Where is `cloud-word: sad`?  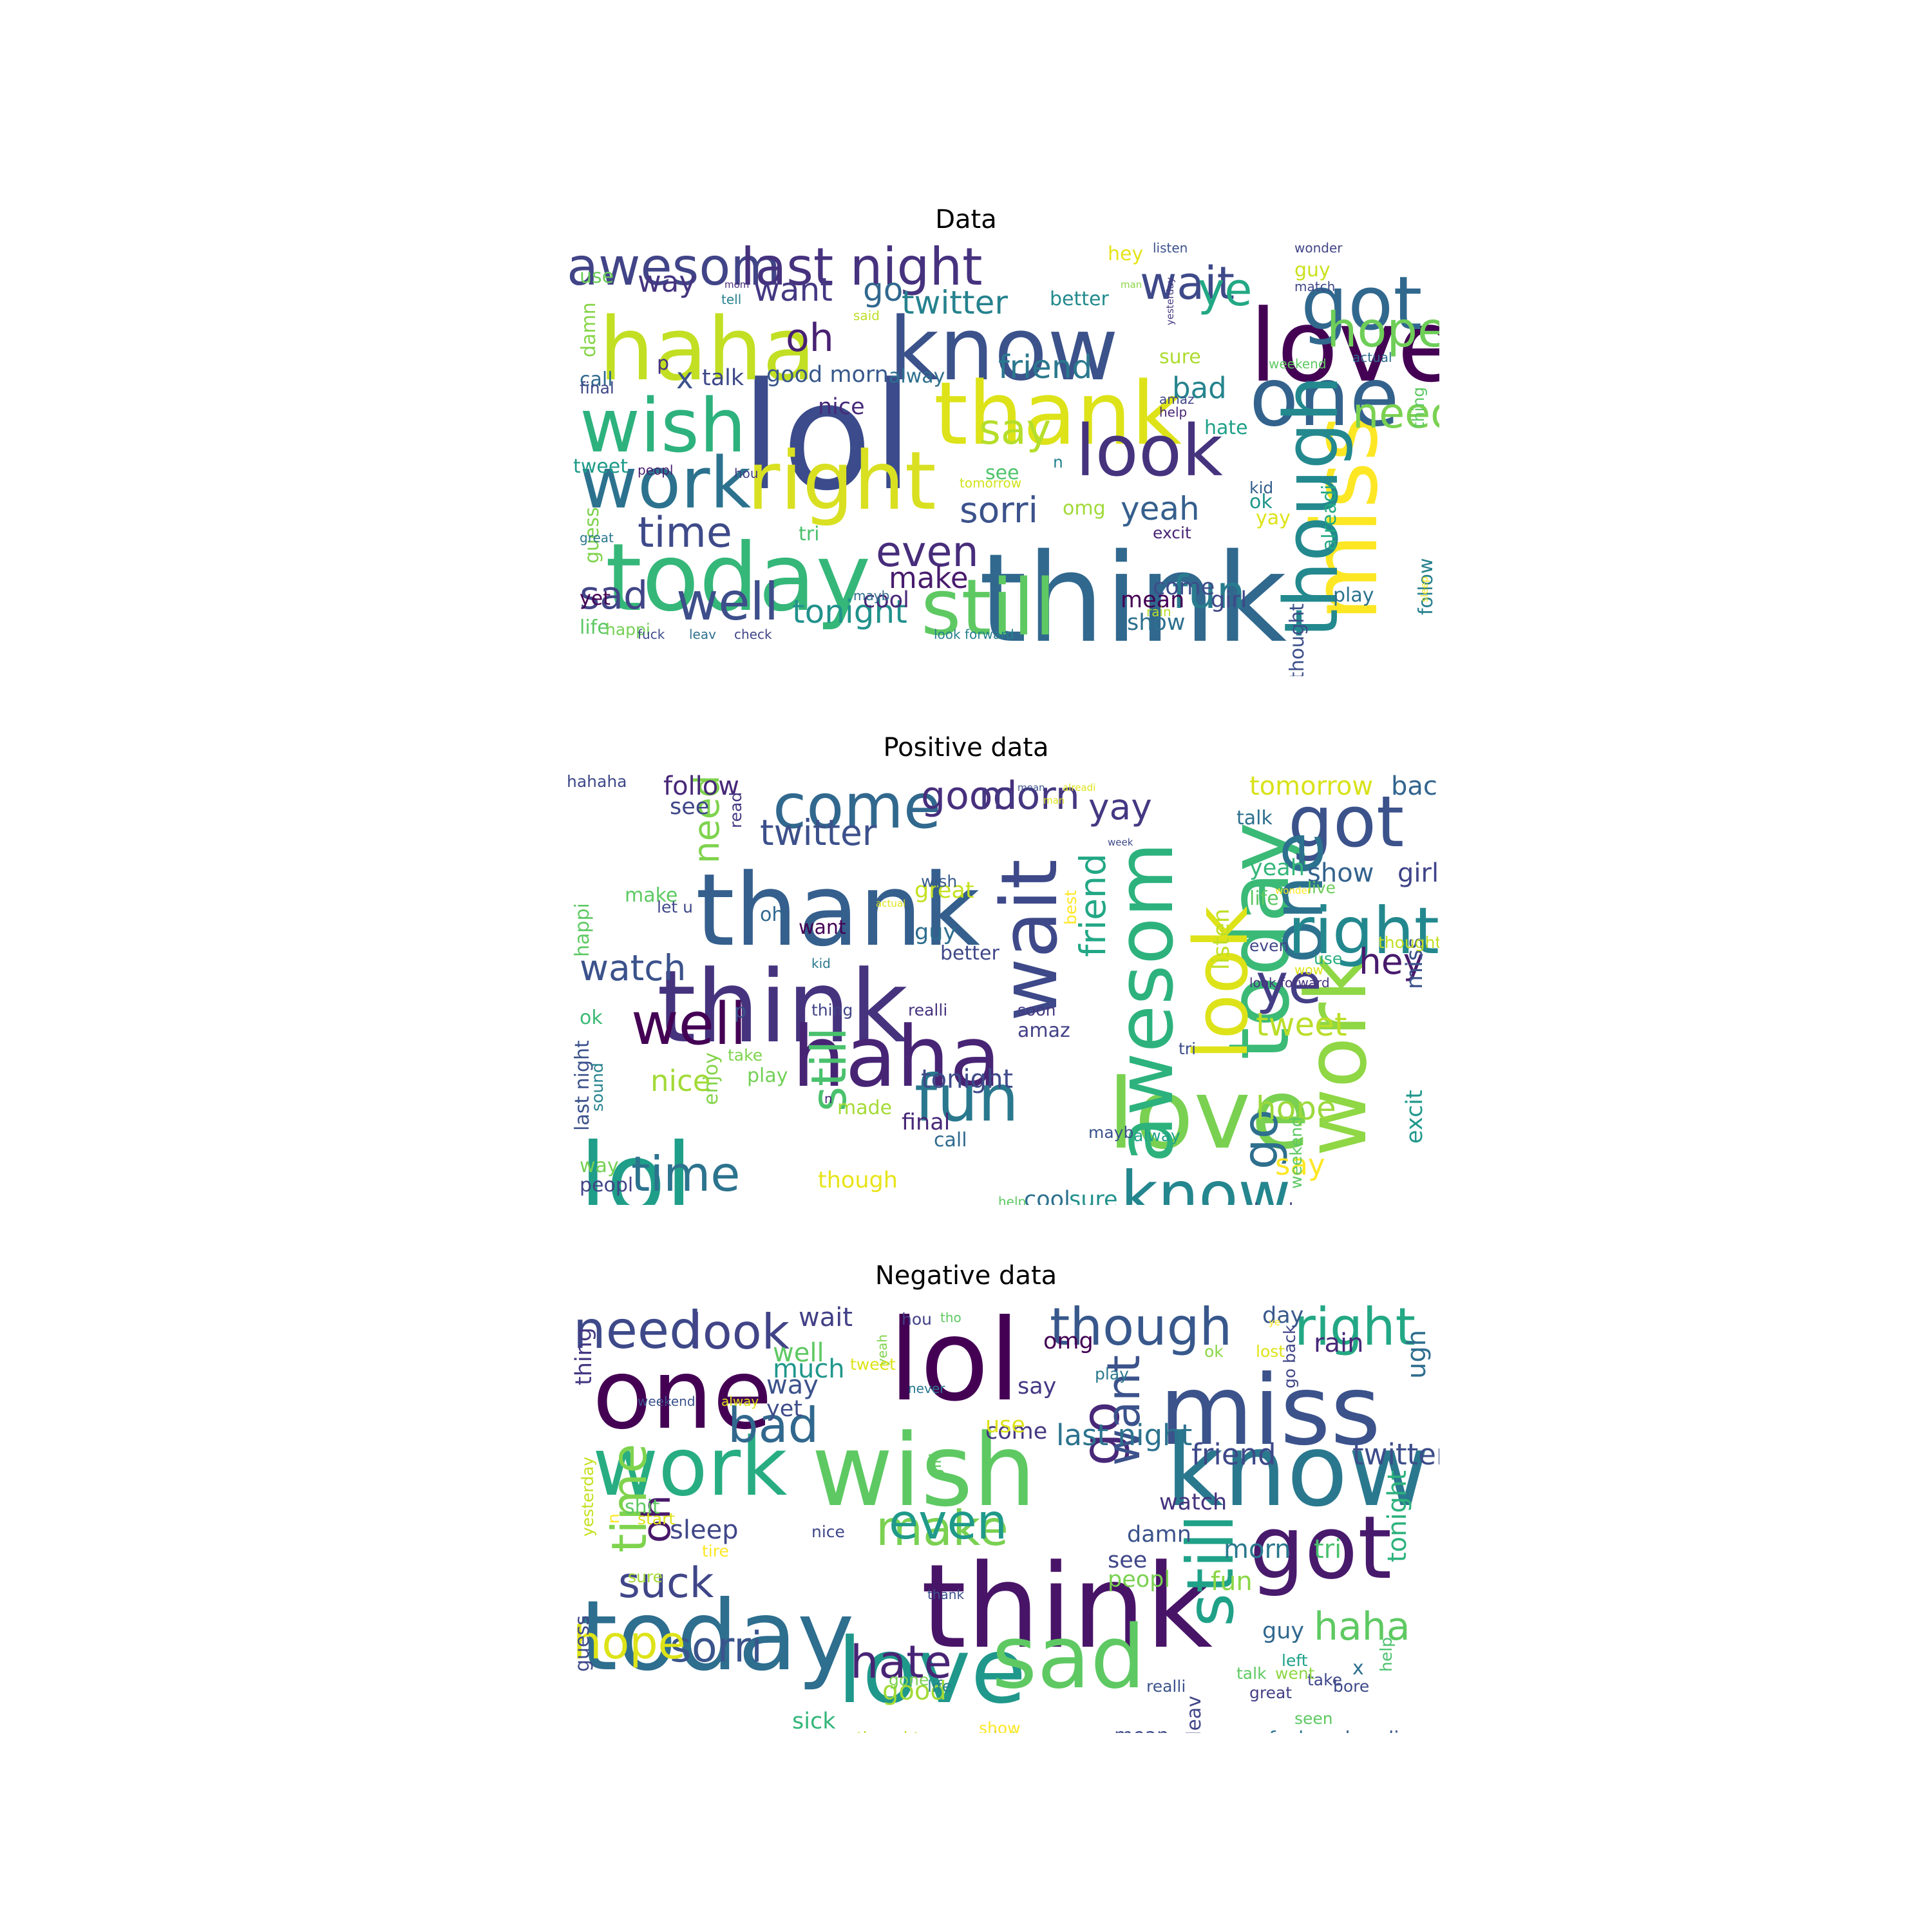
cloud-word: sad is located at coordinates (1069, 1657).